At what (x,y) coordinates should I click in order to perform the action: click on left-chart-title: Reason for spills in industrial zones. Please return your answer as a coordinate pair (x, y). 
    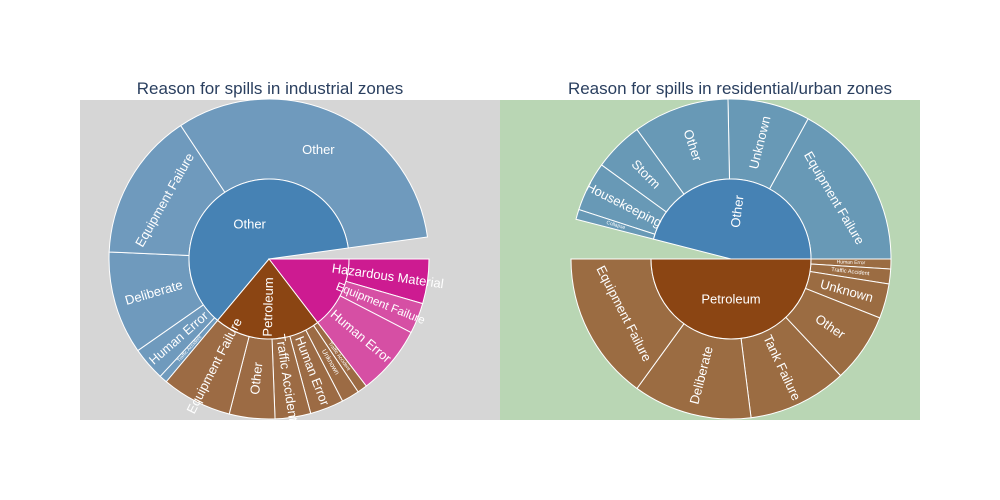
    Looking at the image, I should click on (270, 88).